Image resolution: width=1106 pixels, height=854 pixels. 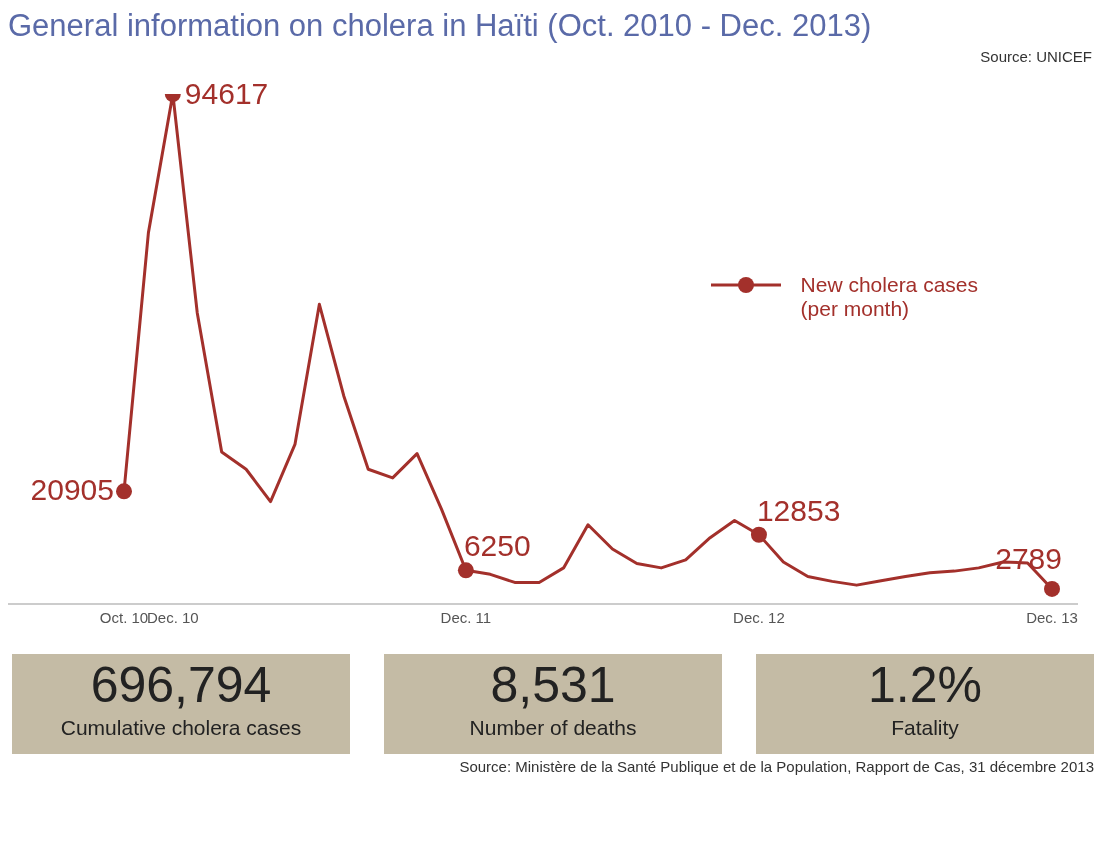 What do you see at coordinates (759, 617) in the screenshot?
I see `x-tick-label: Dec. 12` at bounding box center [759, 617].